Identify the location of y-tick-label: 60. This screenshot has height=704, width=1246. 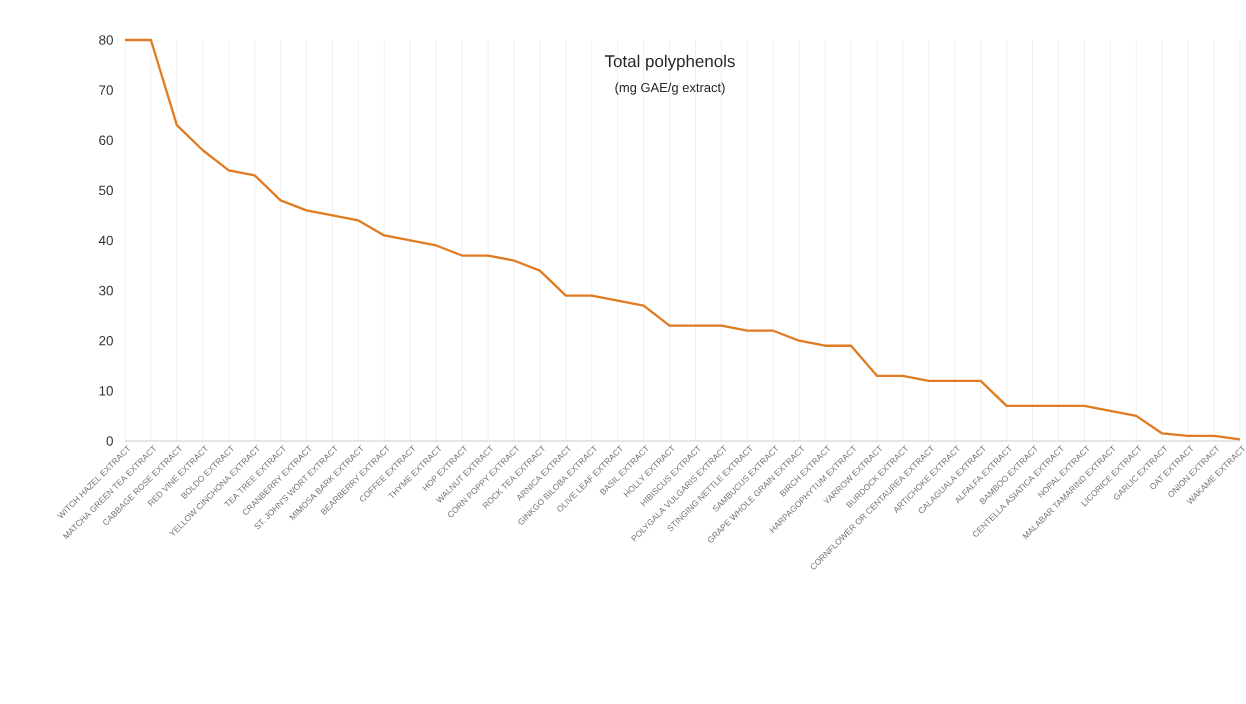
(106, 140).